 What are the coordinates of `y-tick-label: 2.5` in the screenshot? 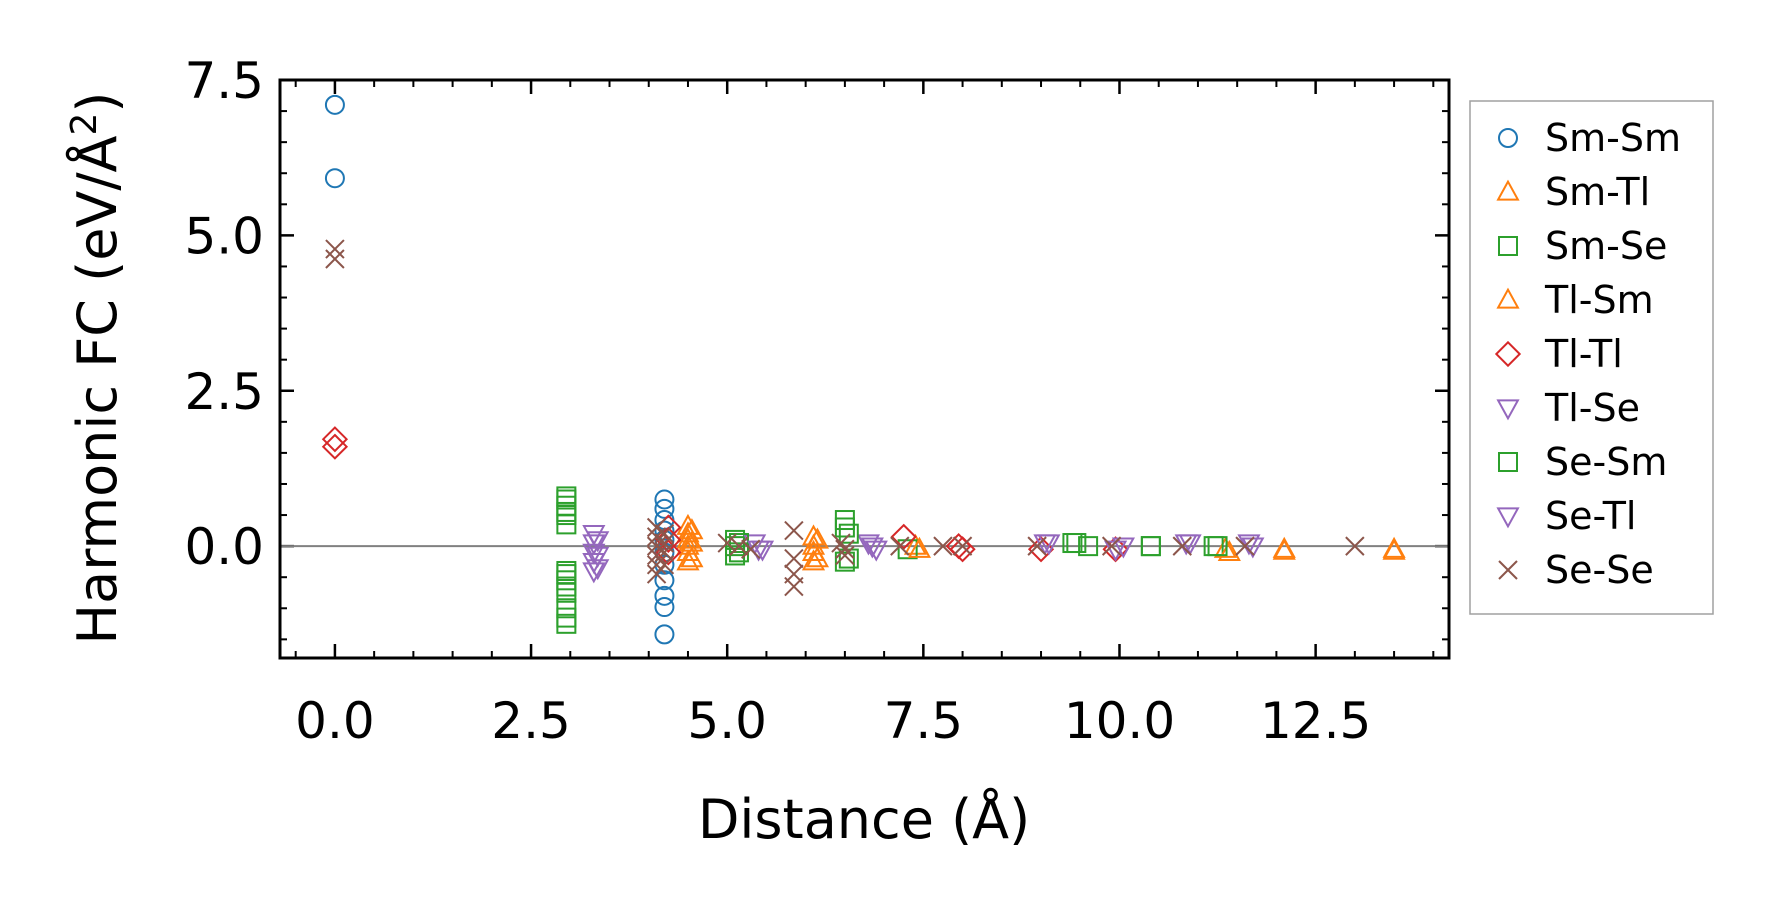 It's located at (224, 392).